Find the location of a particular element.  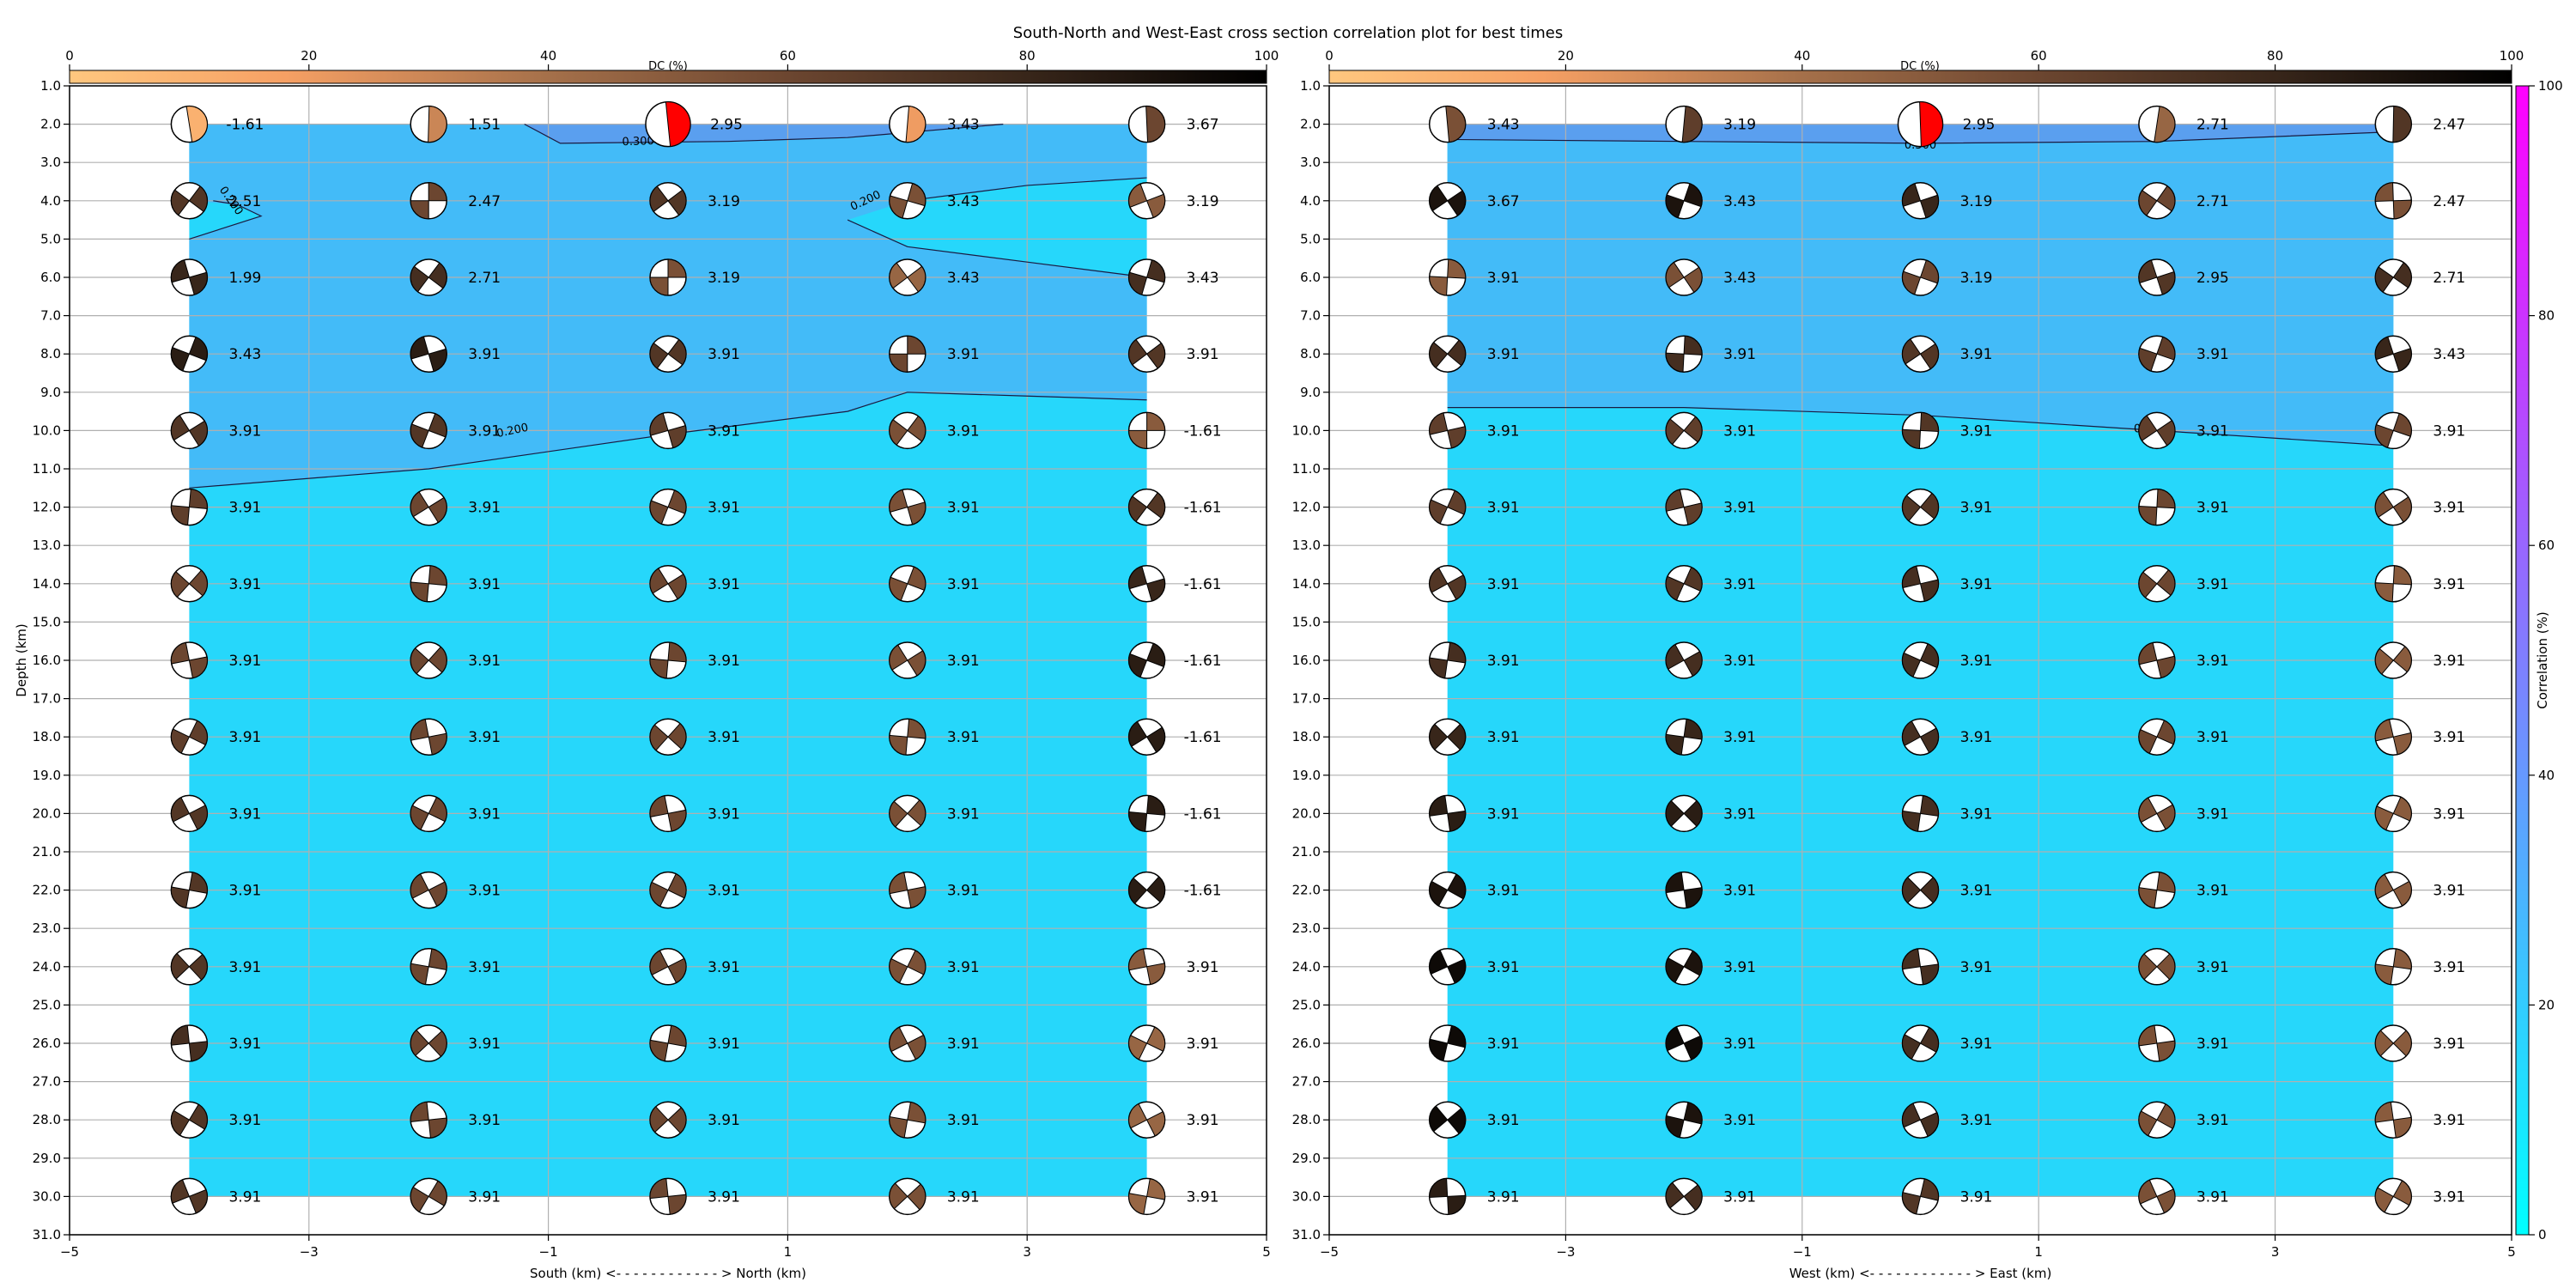

west-east-x-tick-label: −3 is located at coordinates (1565, 1252).